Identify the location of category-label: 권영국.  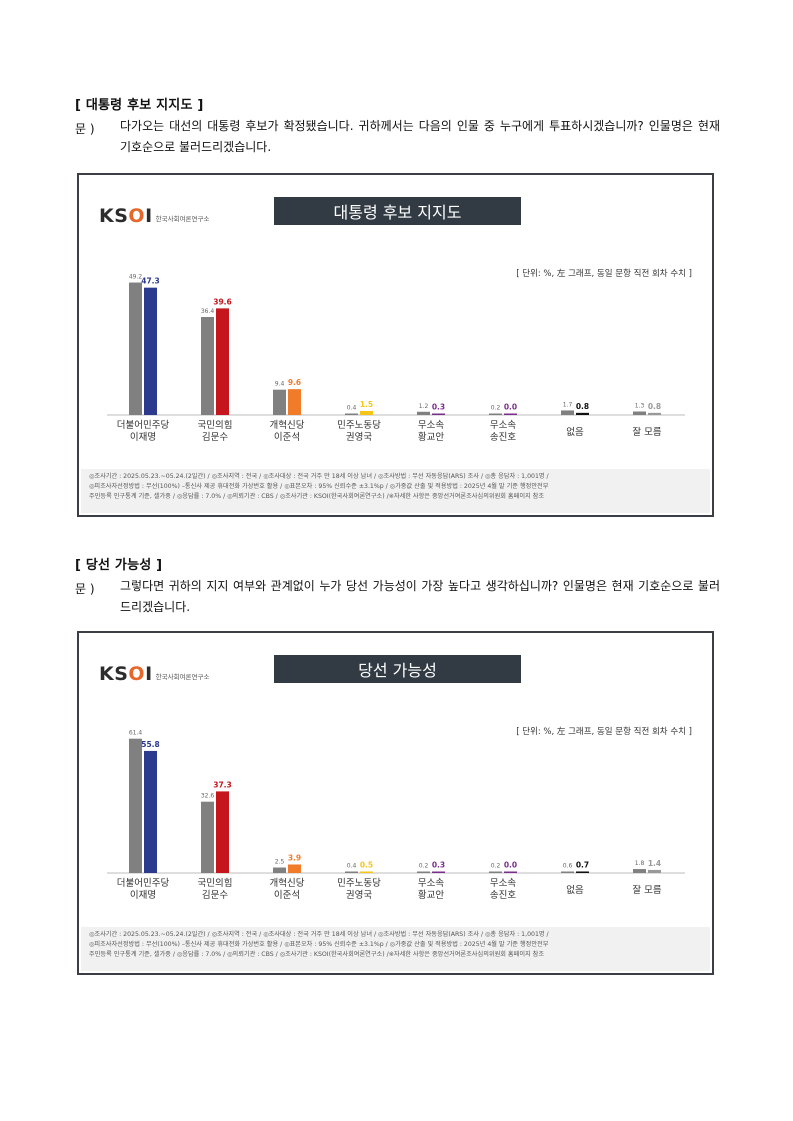
(359, 437).